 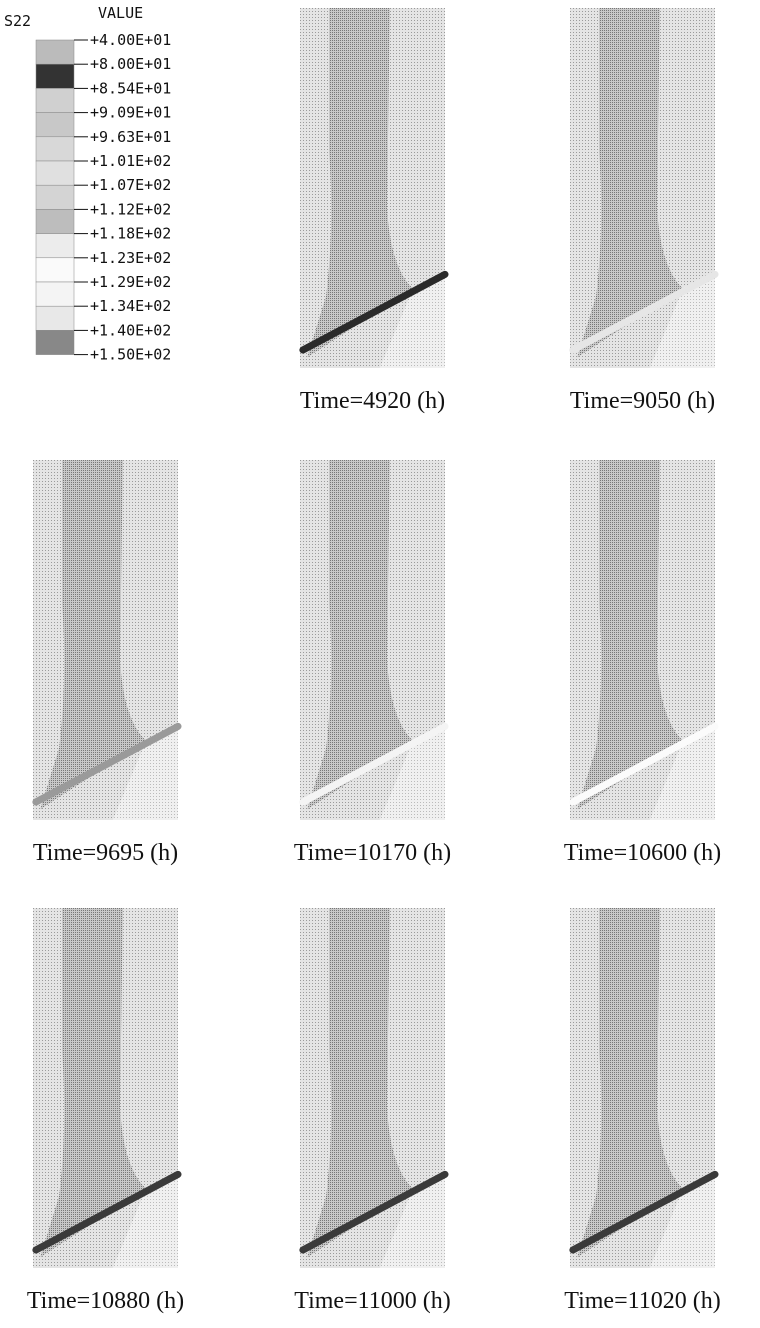 What do you see at coordinates (130, 113) in the screenshot?
I see `legend-label: +9.09E+01` at bounding box center [130, 113].